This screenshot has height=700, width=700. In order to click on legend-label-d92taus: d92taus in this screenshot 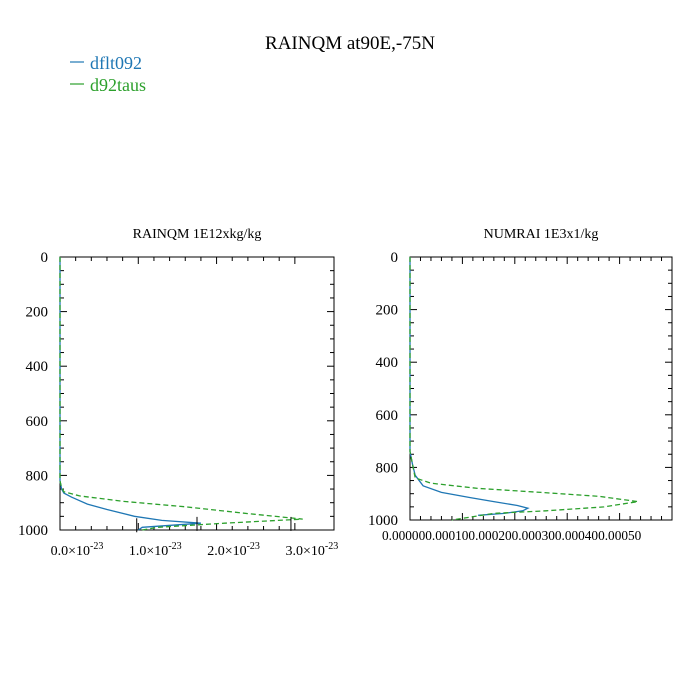, I will do `click(118, 85)`.